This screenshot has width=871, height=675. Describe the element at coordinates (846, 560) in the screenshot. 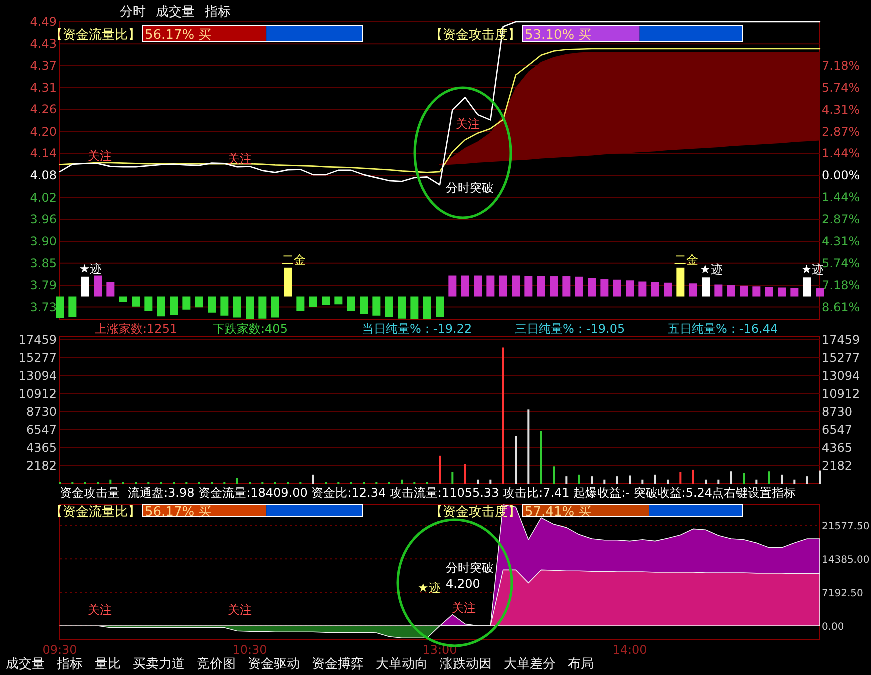

I see `y2-tick-label: 14385.00` at that location.